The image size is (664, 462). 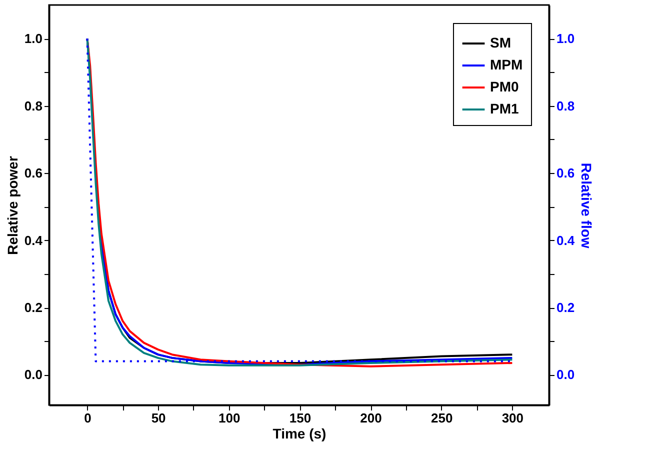 What do you see at coordinates (513, 418) in the screenshot?
I see `x-tick-label: 300` at bounding box center [513, 418].